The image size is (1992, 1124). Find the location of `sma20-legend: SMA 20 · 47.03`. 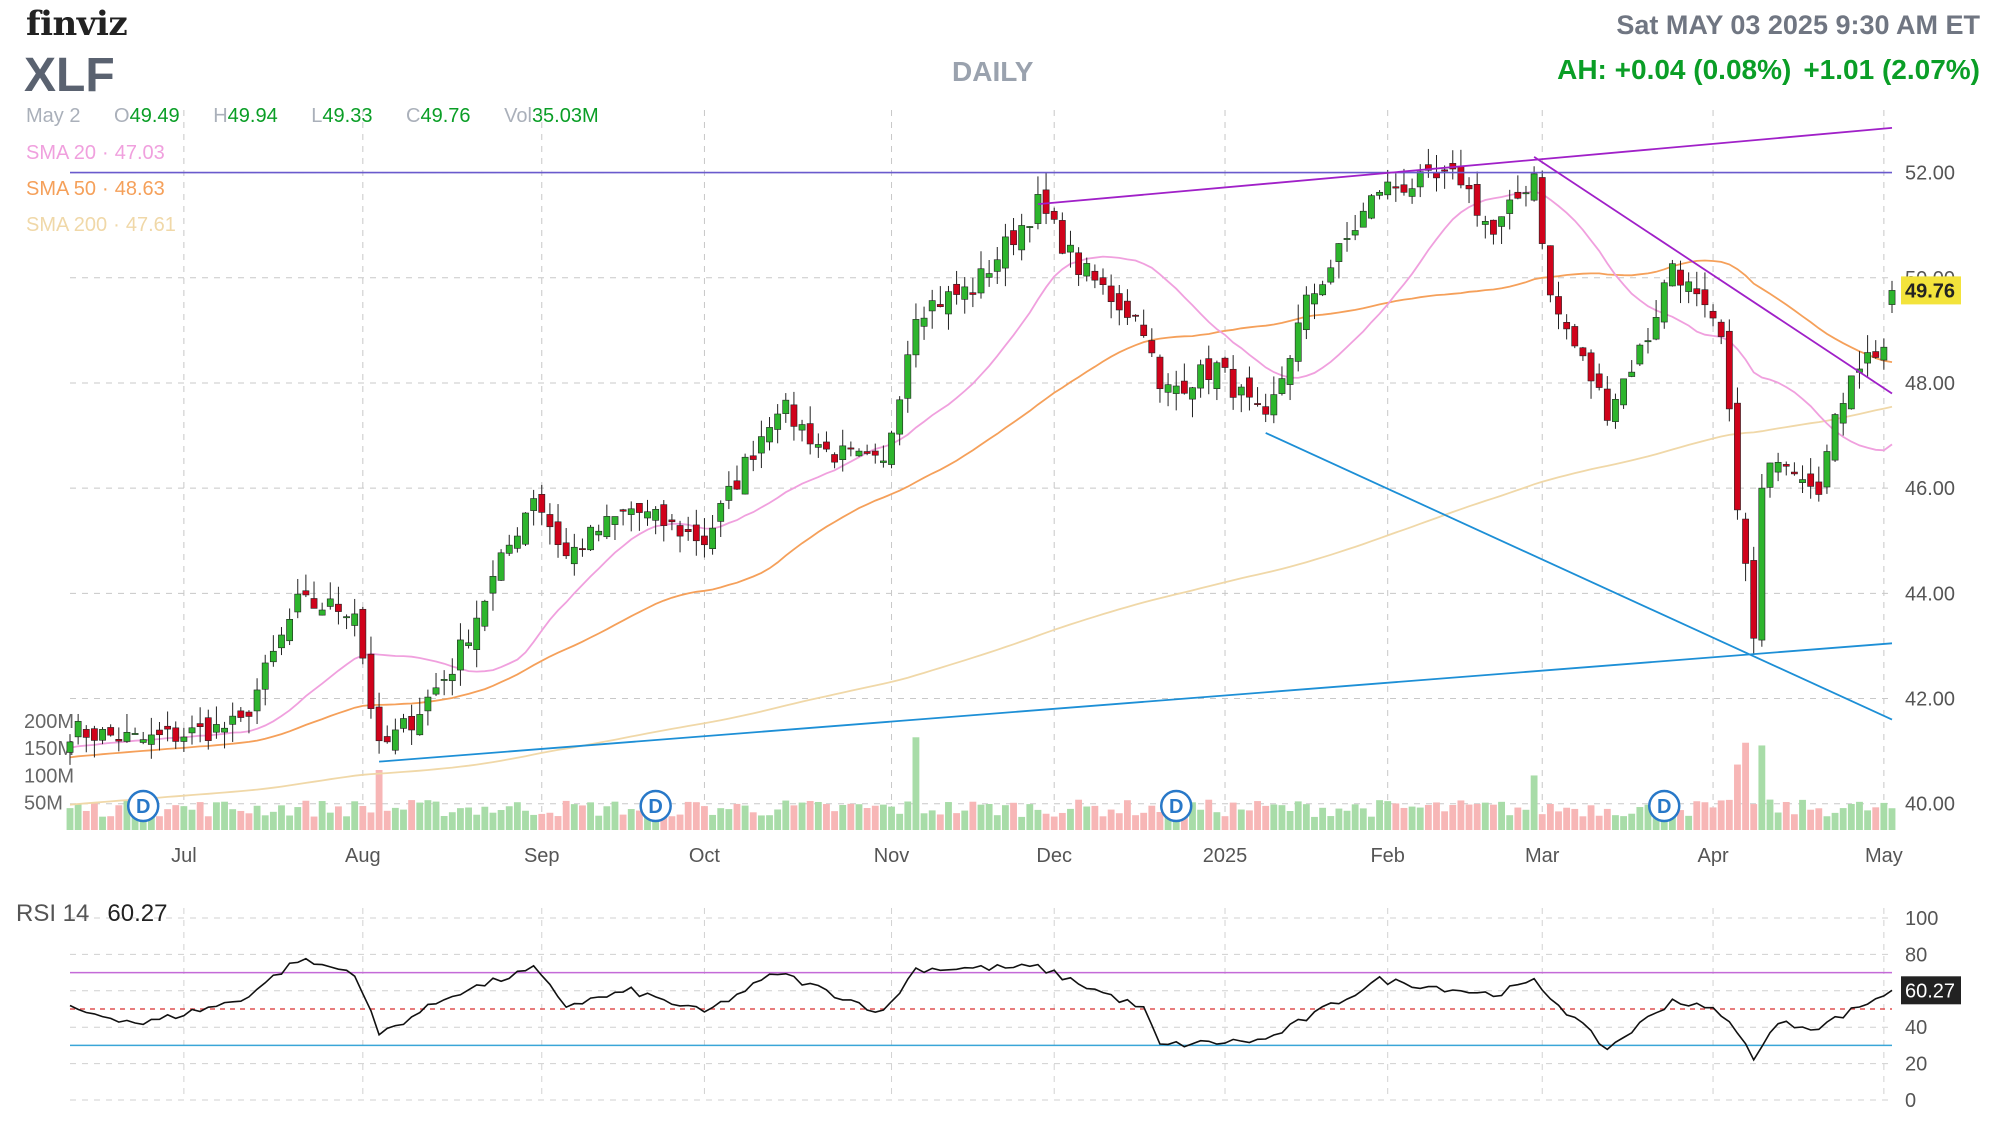

sma20-legend: SMA 20 · 47.03 is located at coordinates (95, 153).